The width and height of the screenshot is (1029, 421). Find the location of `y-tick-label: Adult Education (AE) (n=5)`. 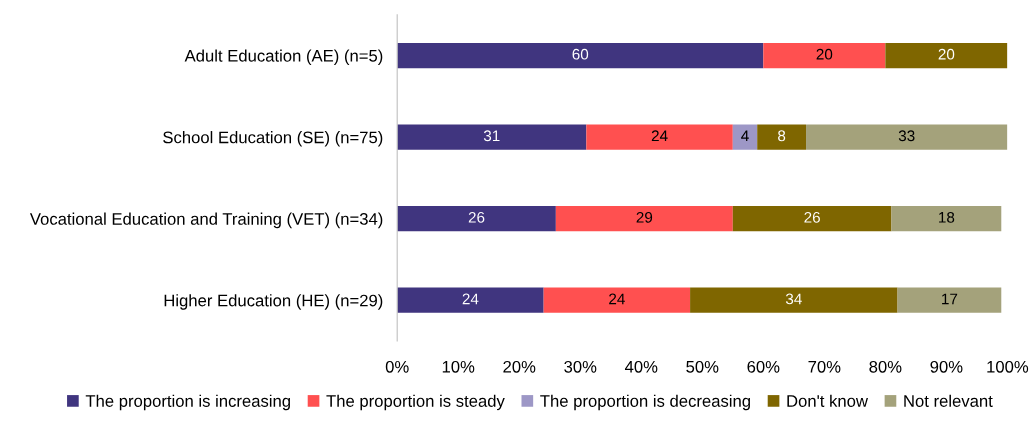

y-tick-label: Adult Education (AE) (n=5) is located at coordinates (283, 57).